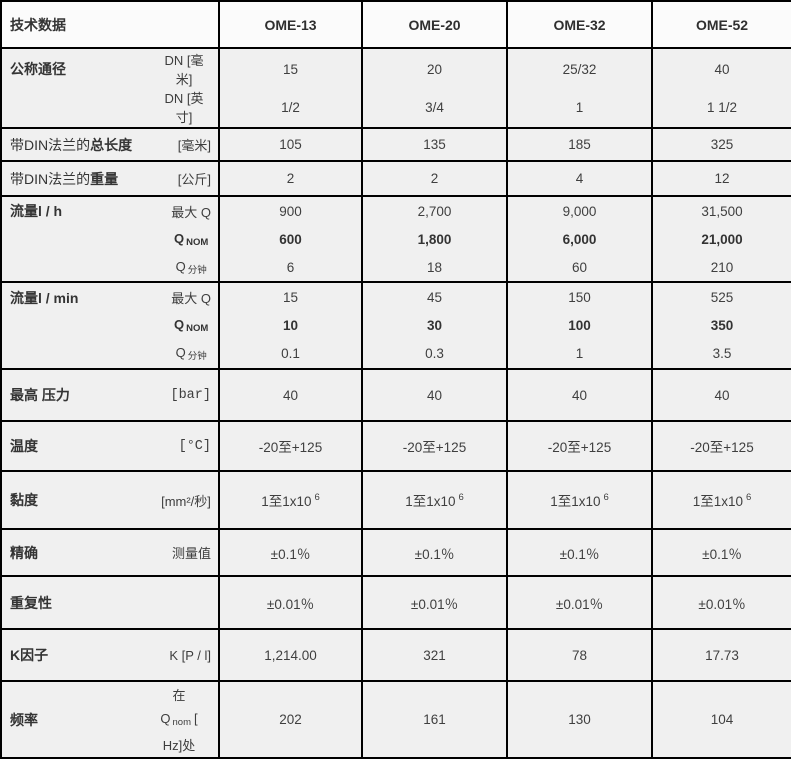 The width and height of the screenshot is (791, 759). Describe the element at coordinates (722, 719) in the screenshot. I see `cell-value: 104` at that location.